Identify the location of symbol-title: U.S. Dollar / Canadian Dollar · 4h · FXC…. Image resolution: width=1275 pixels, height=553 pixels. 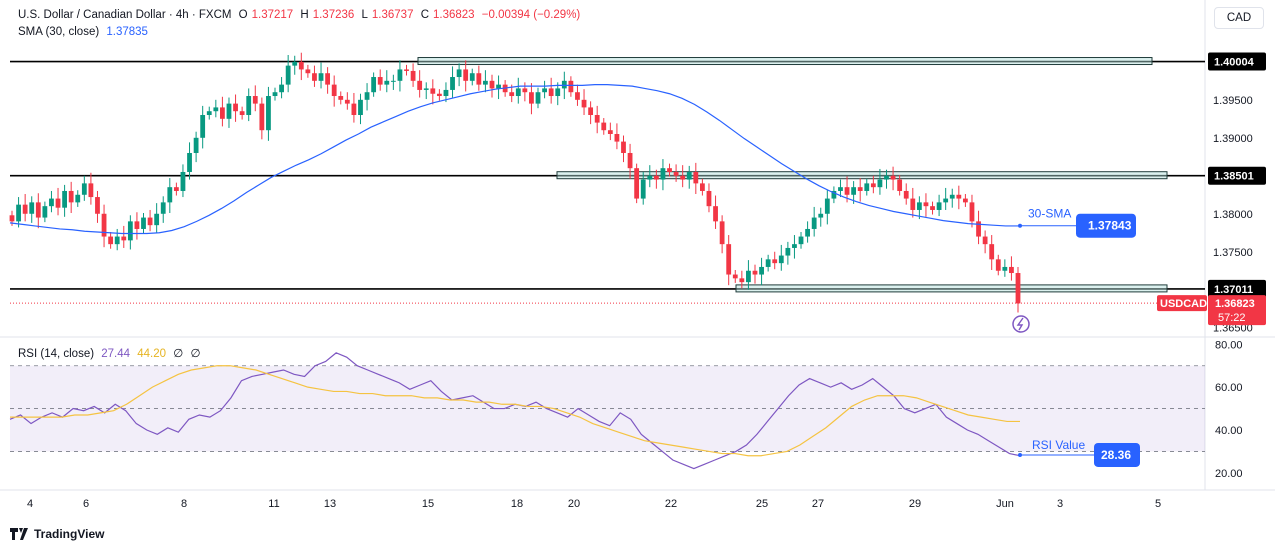
(125, 15).